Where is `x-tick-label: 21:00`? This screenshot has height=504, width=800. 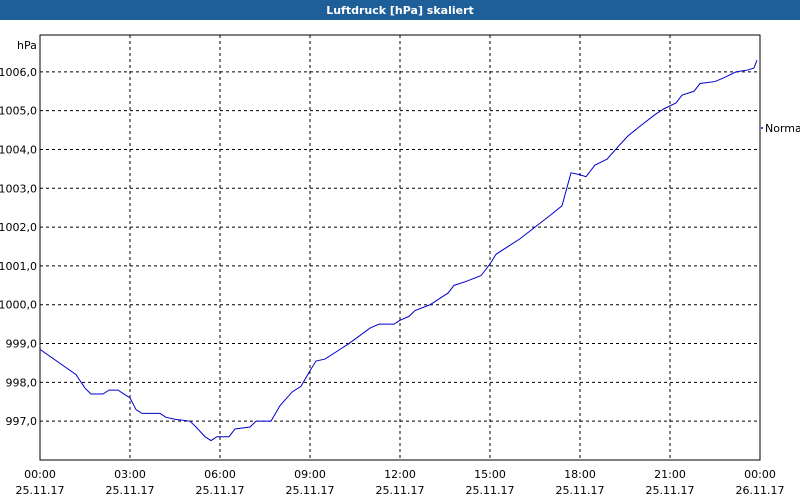 x-tick-label: 21:00 is located at coordinates (670, 474).